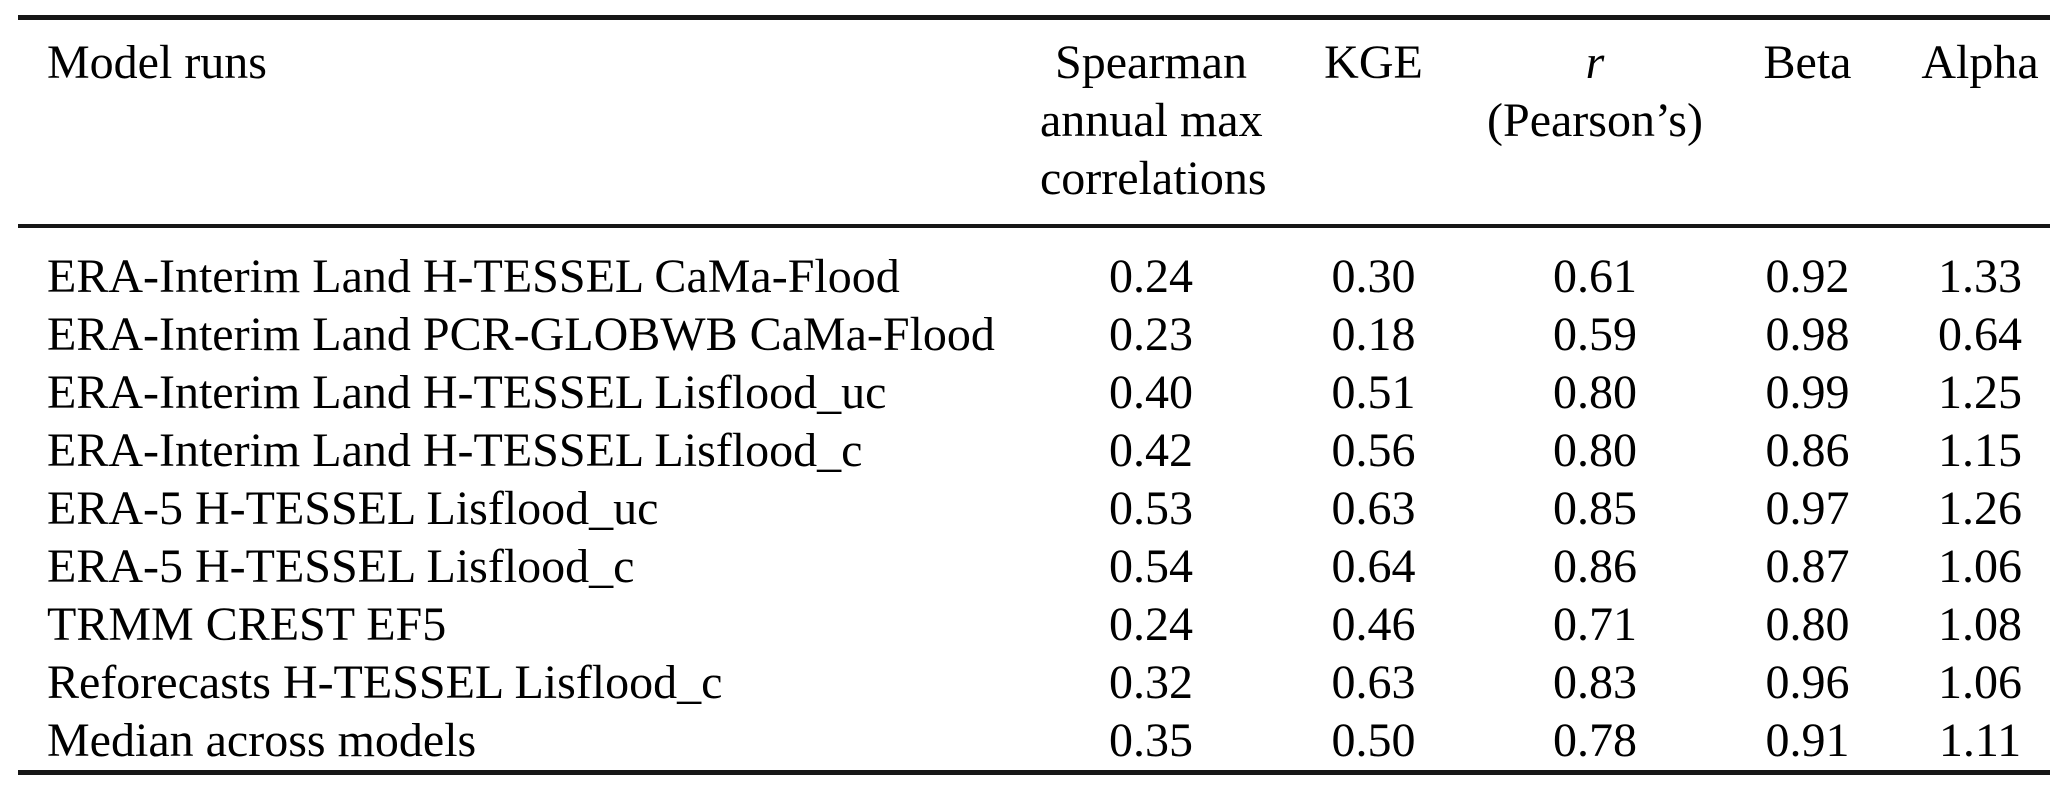  What do you see at coordinates (385, 682) in the screenshot?
I see `model-name-cell: Reforecasts H-TESSEL Lisflood_c` at bounding box center [385, 682].